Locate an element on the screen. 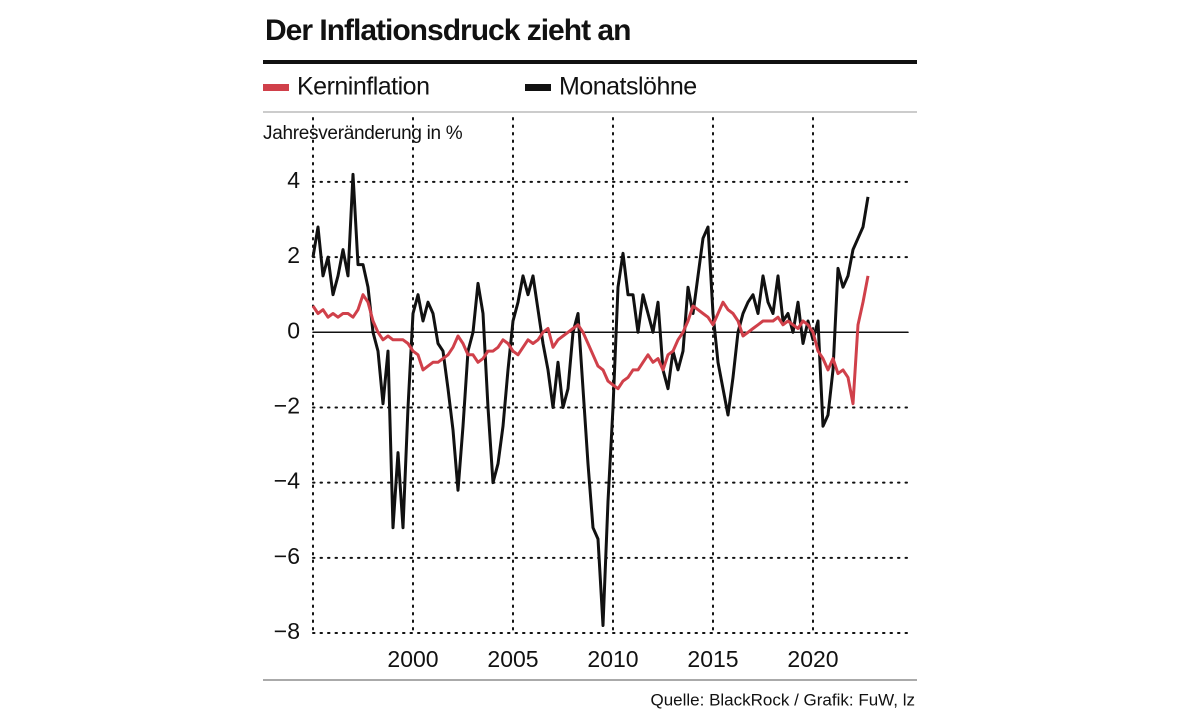 The image size is (1179, 718). y-tick-label: −4 is located at coordinates (287, 481).